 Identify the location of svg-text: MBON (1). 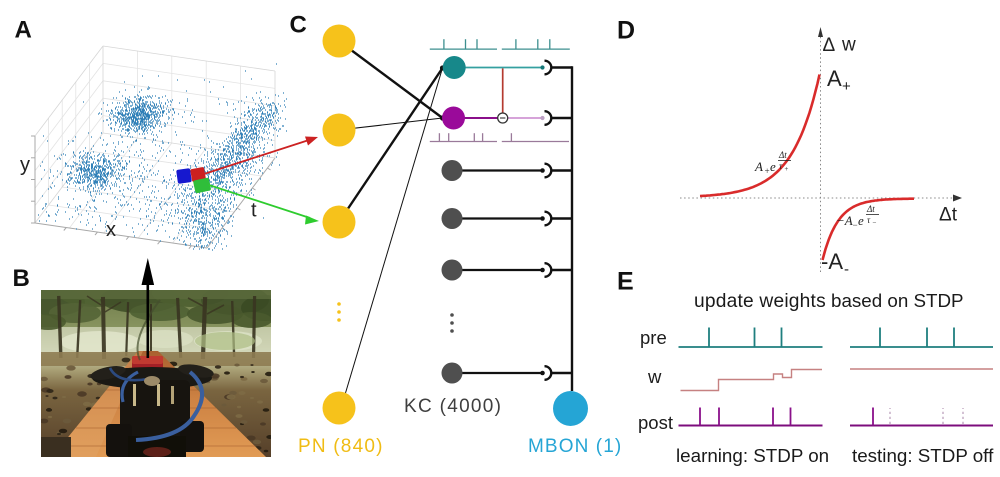
(575, 446).